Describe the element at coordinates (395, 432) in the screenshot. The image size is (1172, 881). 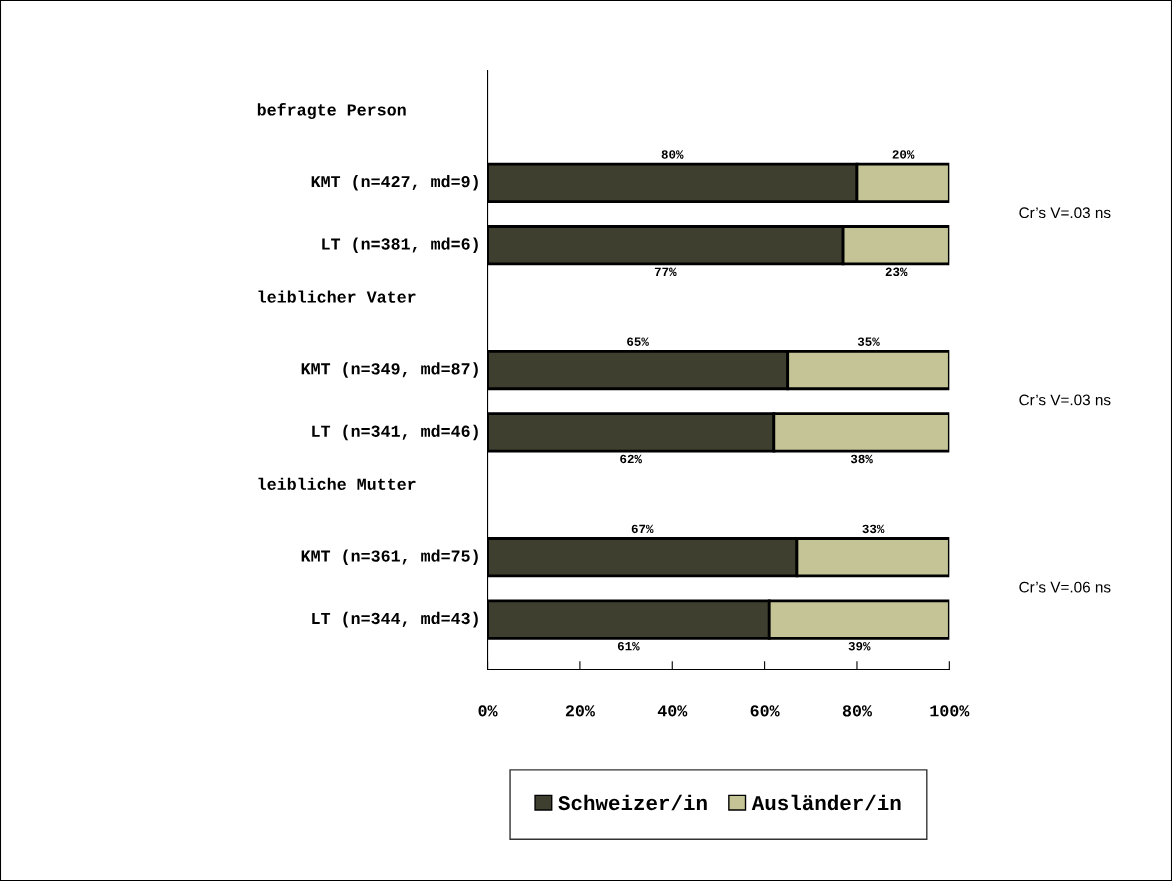
I see `y-tick-label: LT (n=341, md=46)` at that location.